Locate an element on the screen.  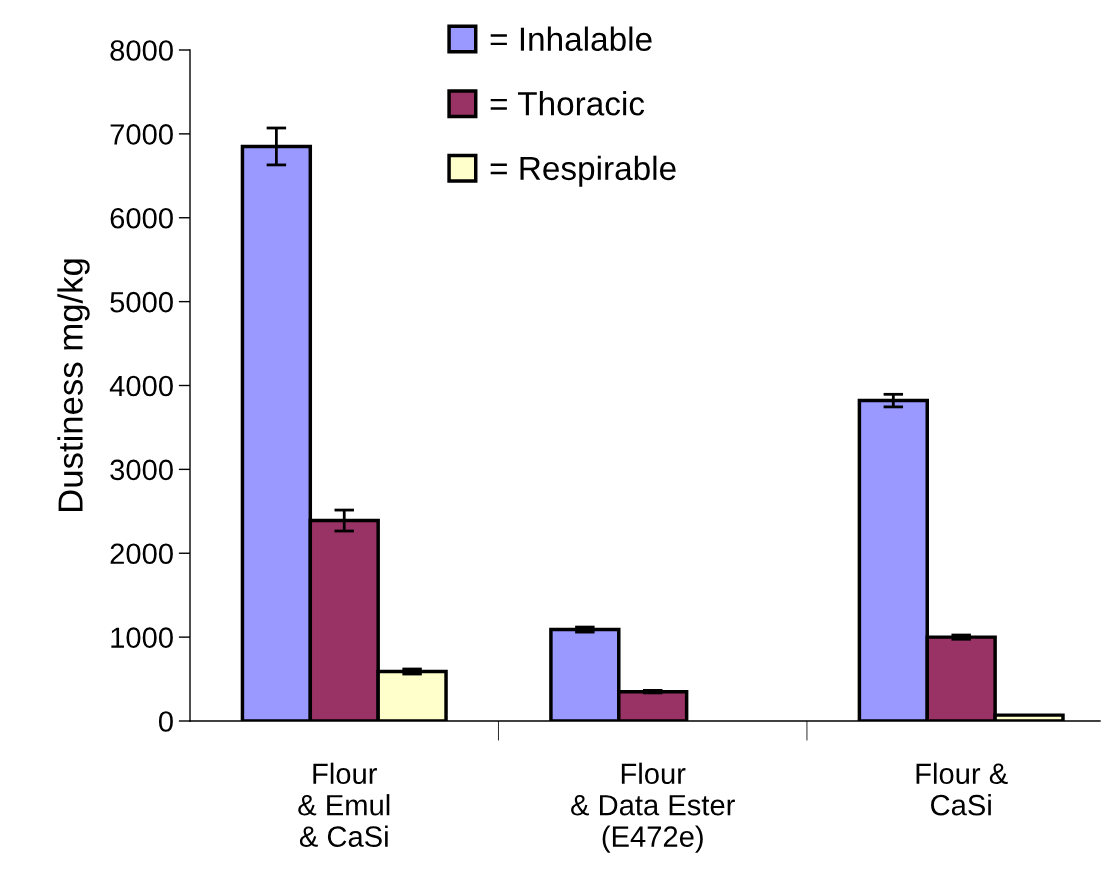
y-tick-label: 1000 is located at coordinates (142, 637).